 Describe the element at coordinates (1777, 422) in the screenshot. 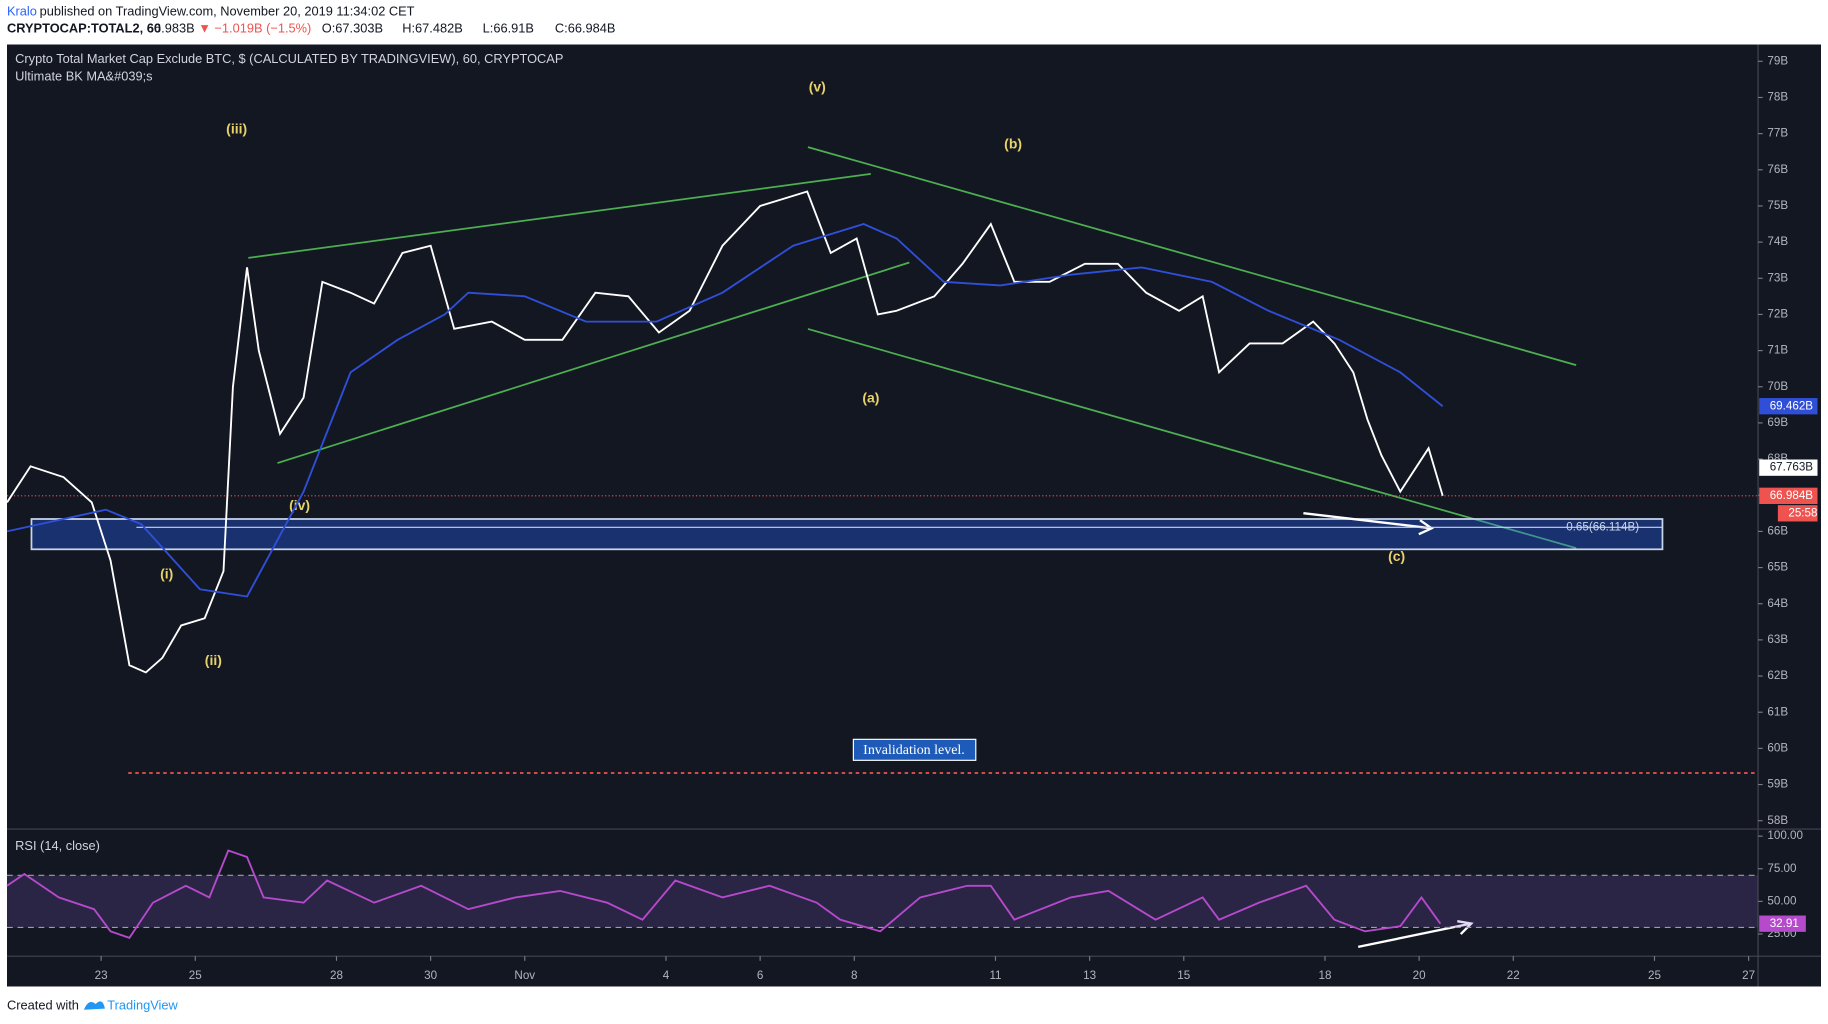

I see `y-tick-label: 69B` at that location.